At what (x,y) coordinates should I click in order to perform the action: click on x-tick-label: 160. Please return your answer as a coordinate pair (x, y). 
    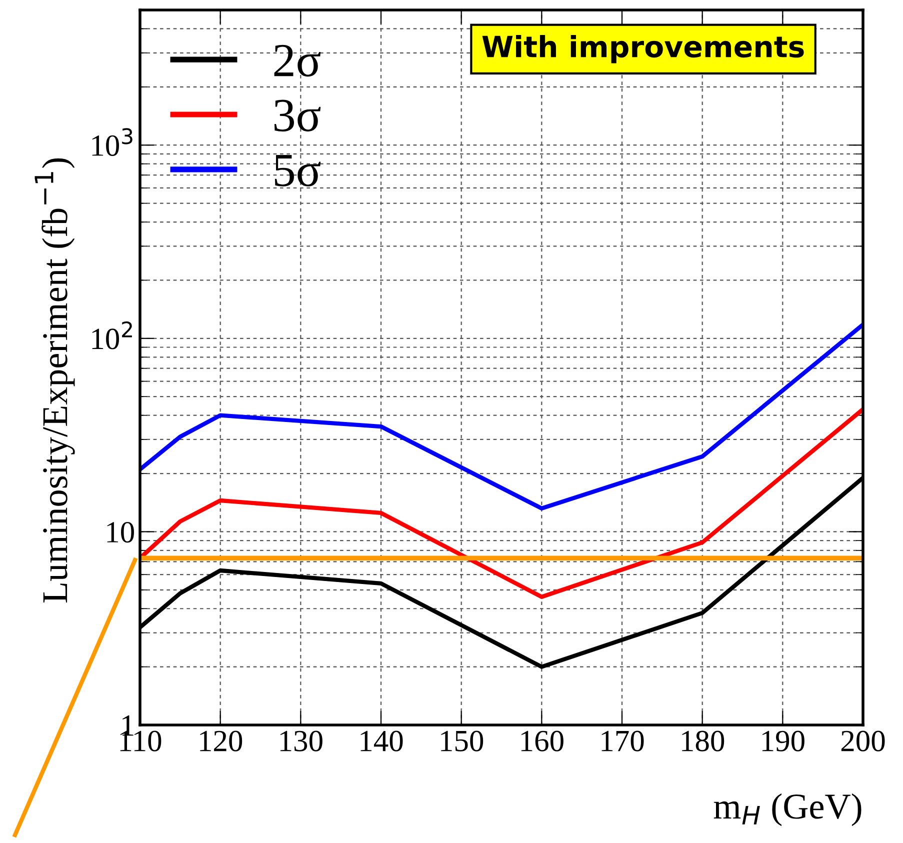
    Looking at the image, I should click on (542, 741).